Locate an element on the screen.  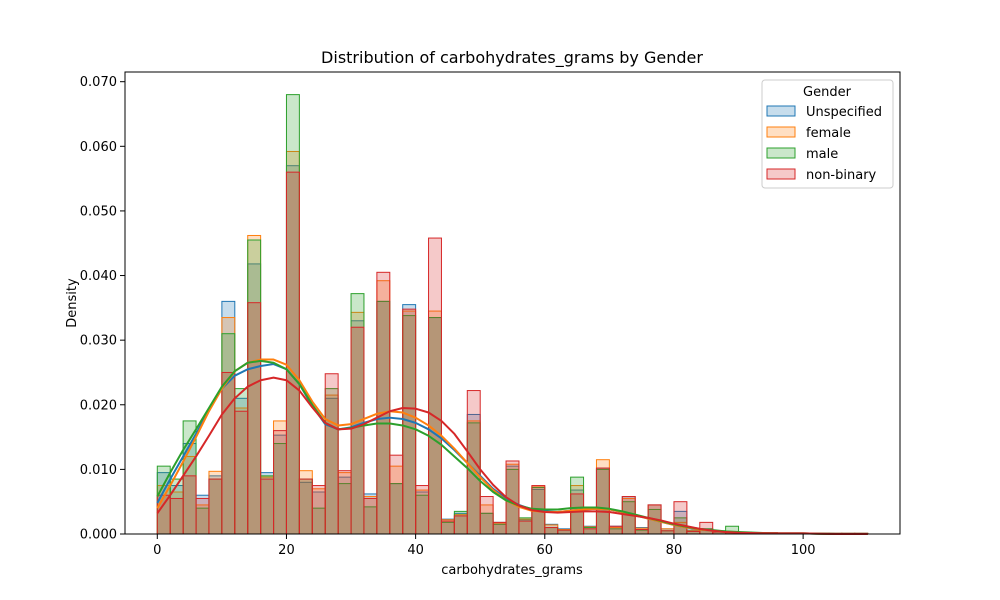
legend: Gender Unspecified female male non-binary is located at coordinates (827, 134).